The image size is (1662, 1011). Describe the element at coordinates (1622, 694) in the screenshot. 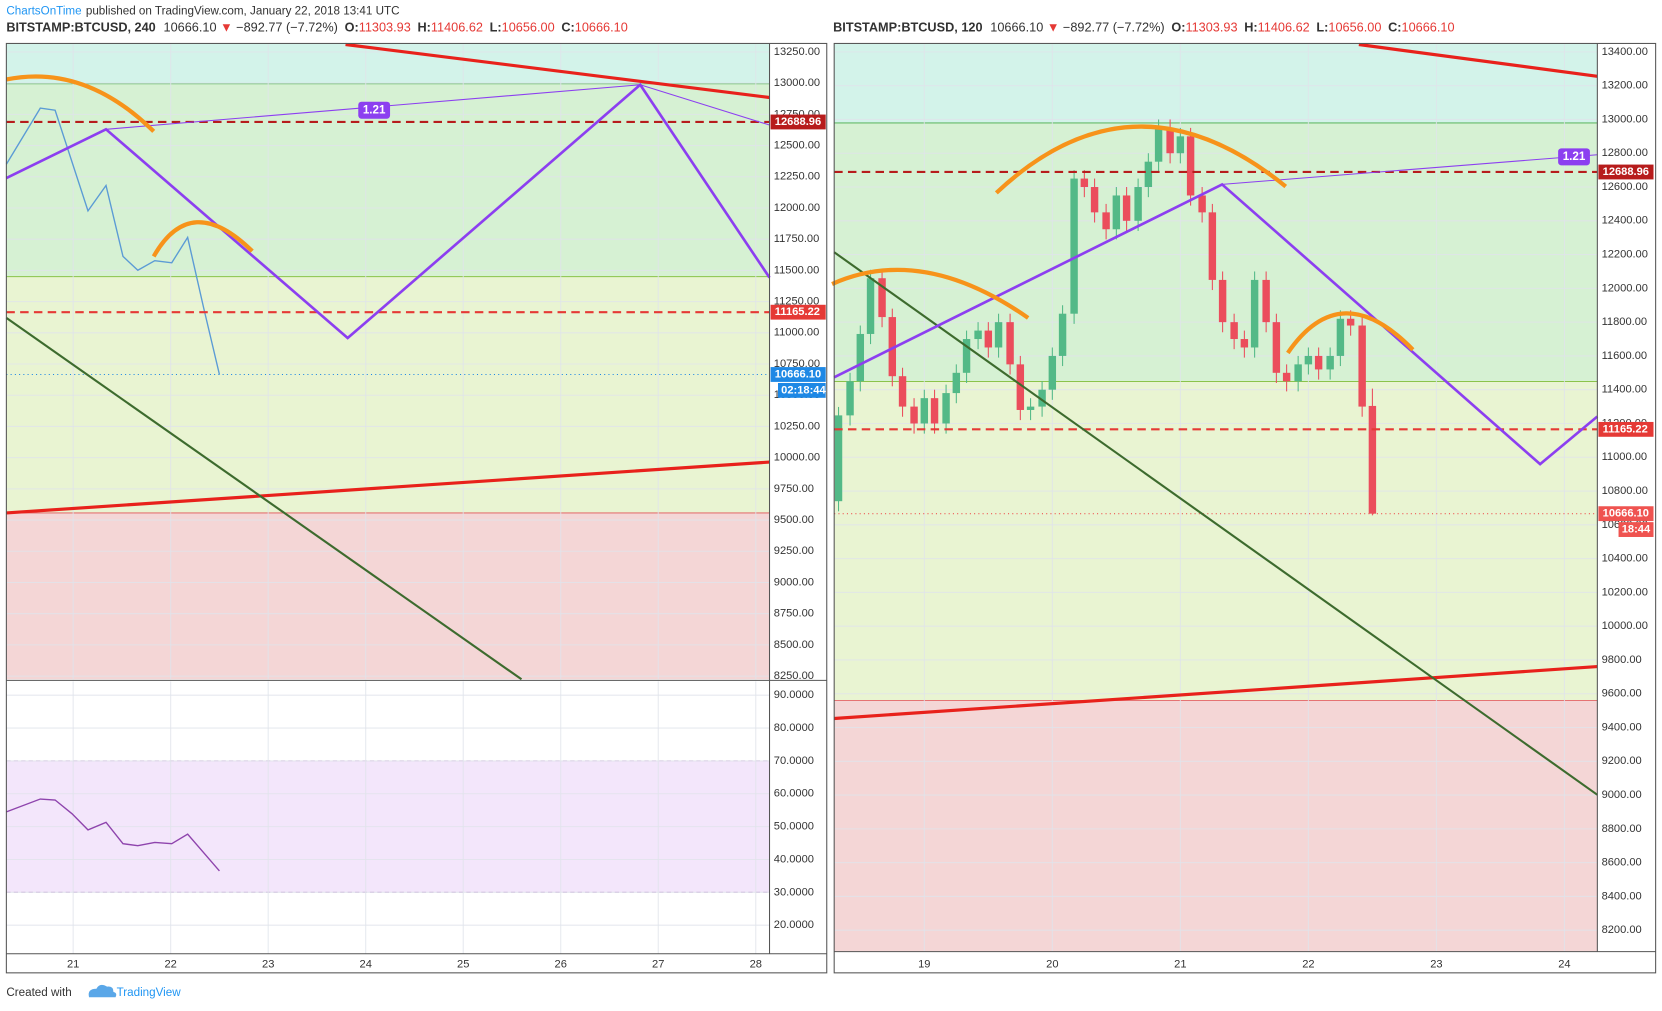

I see `y-tick-label: 9600.00` at that location.